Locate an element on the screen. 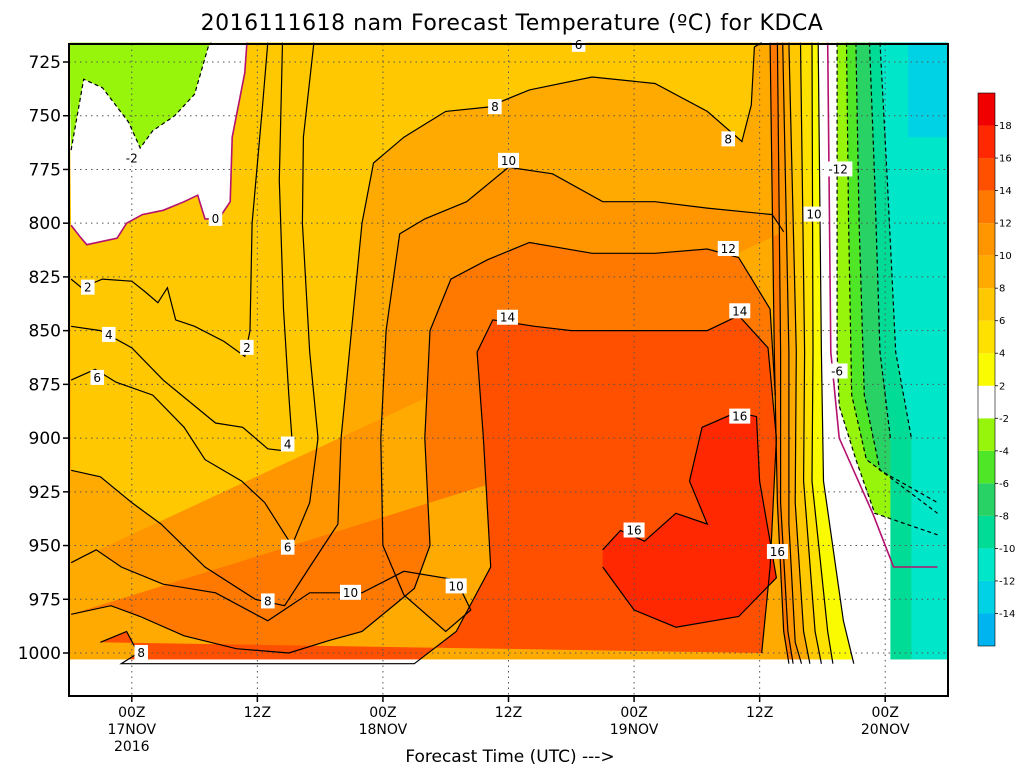 This screenshot has width=1024, height=768. contour-label: 6 is located at coordinates (97, 377).